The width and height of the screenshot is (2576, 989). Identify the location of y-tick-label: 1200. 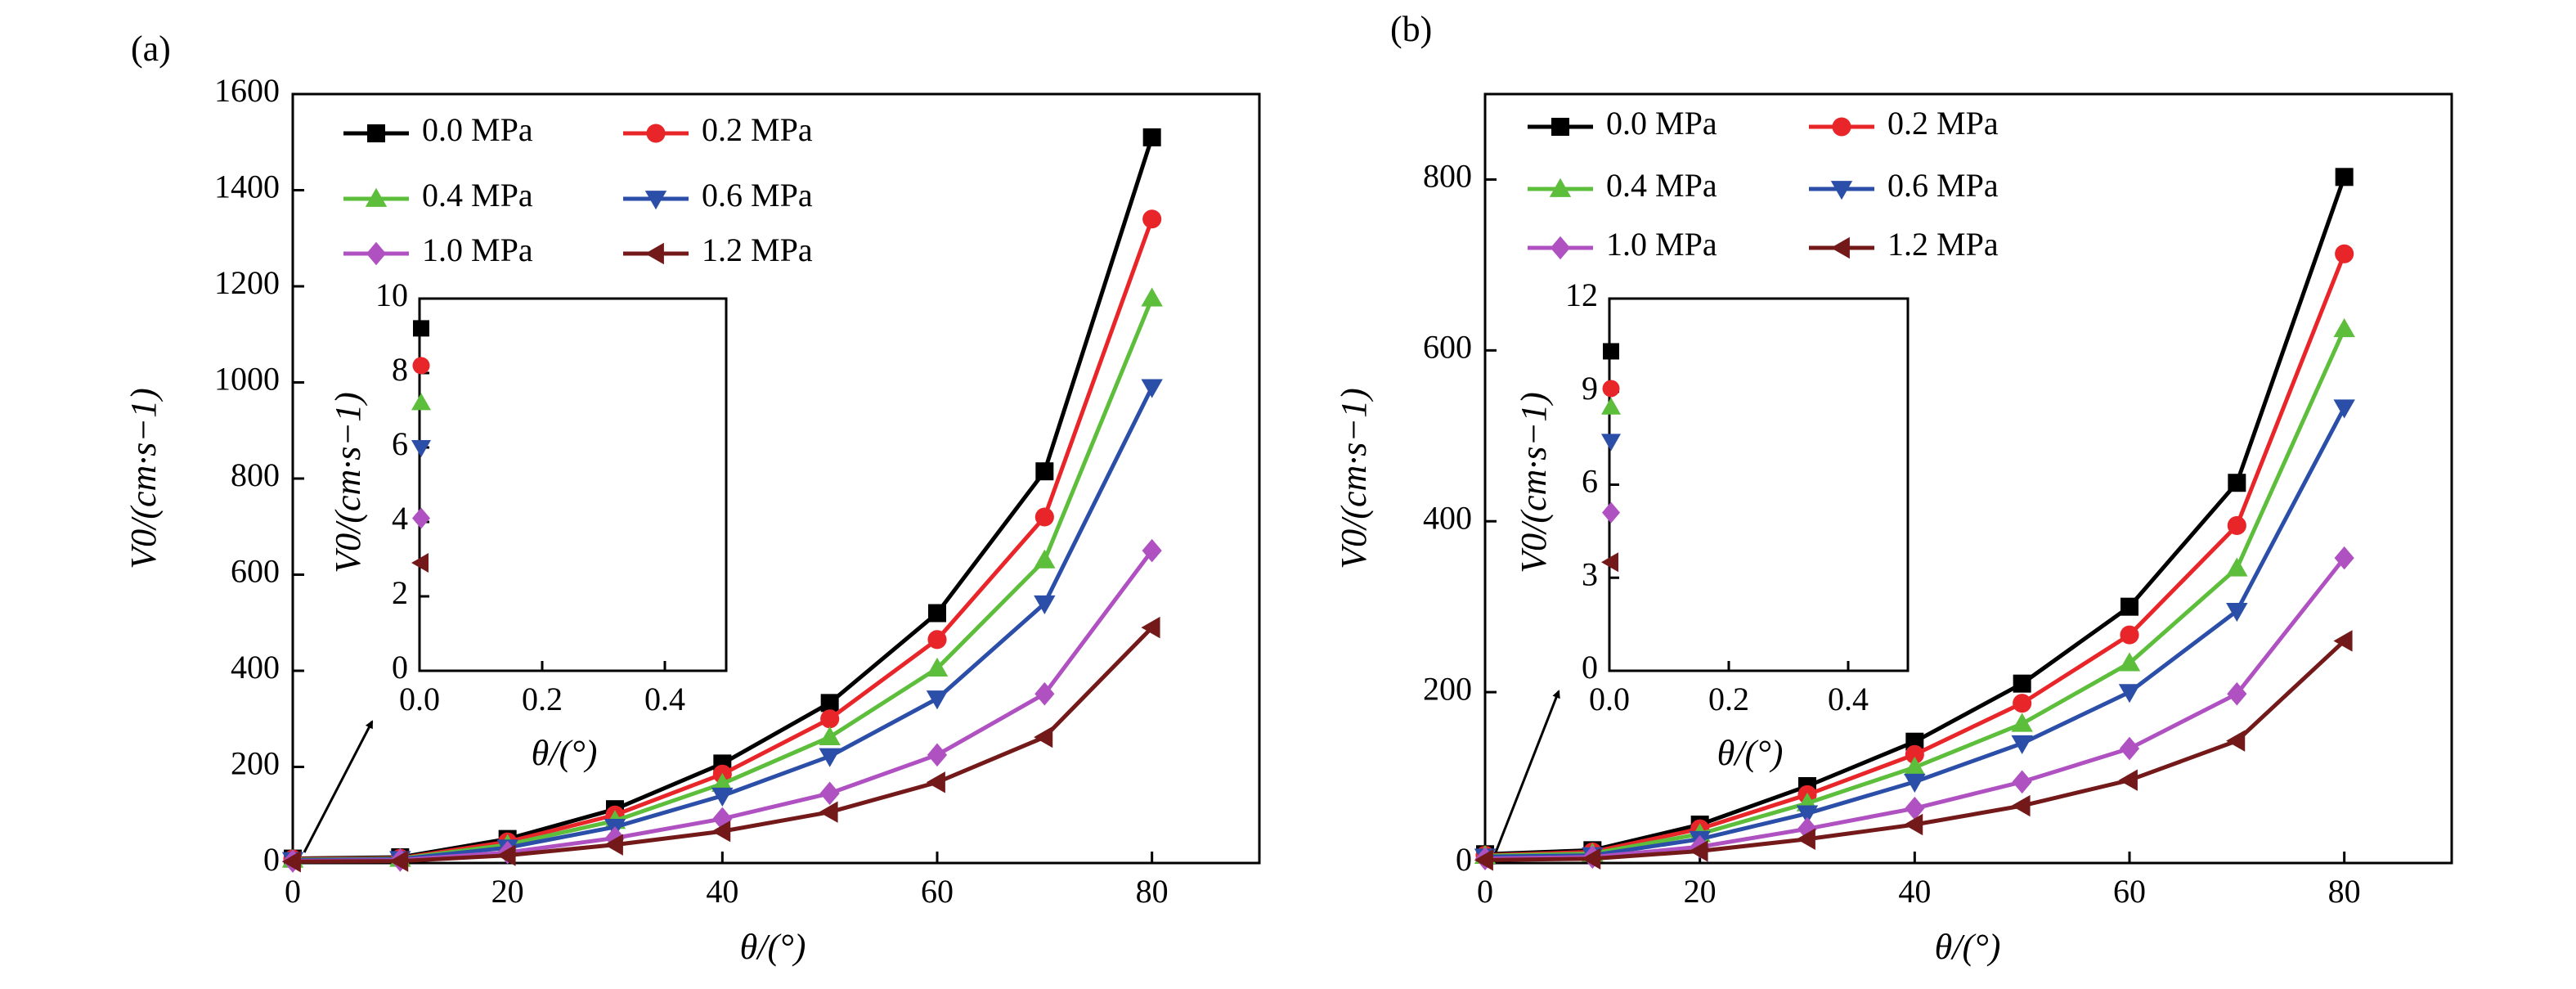
(247, 282).